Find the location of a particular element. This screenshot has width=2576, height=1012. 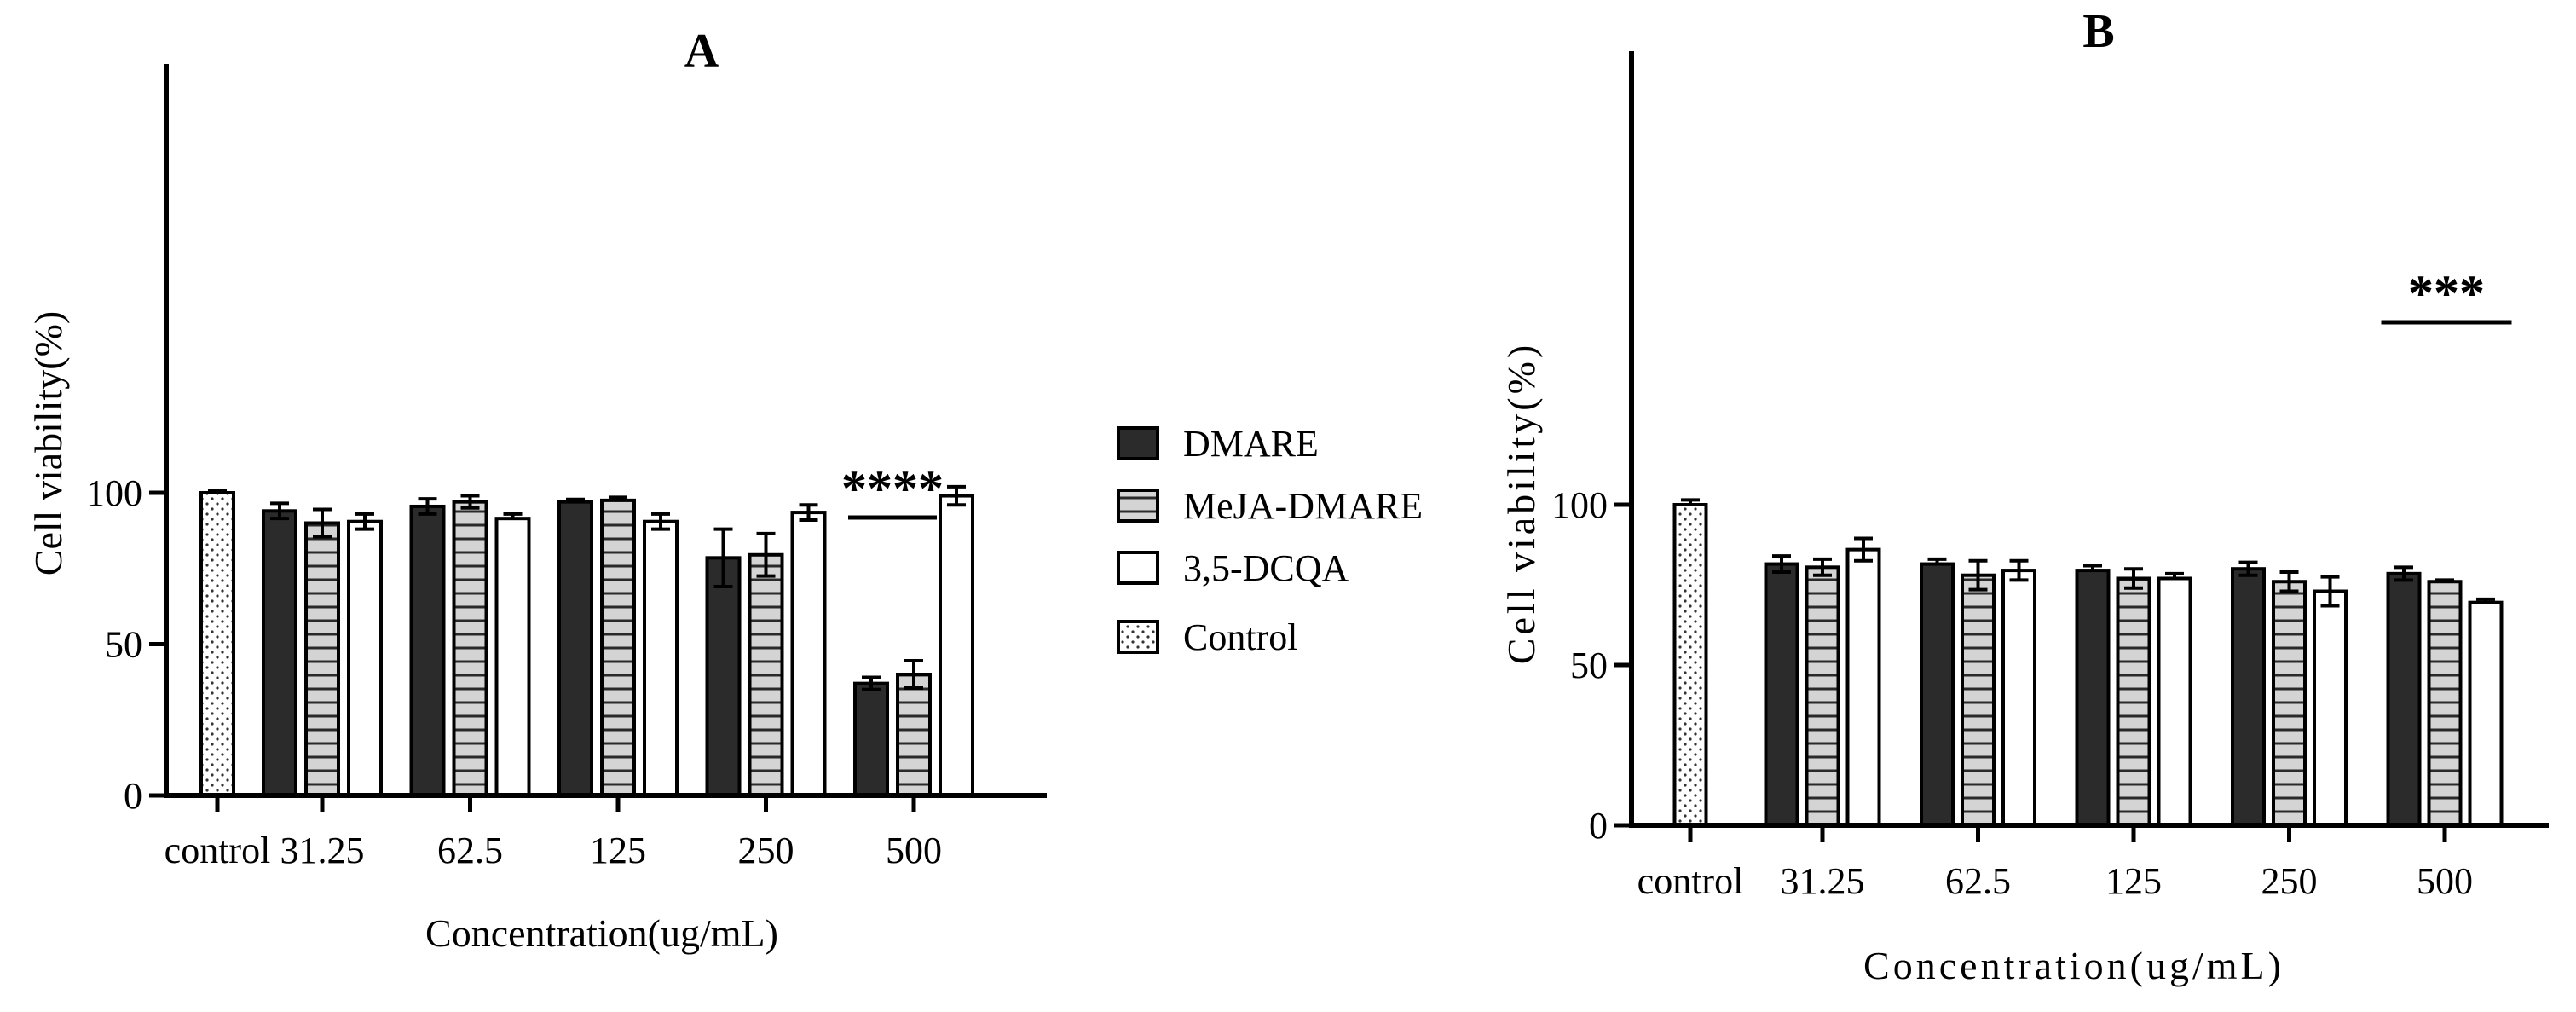

chart-b-y-axis-title: Cell viability(%) is located at coordinates (1521, 503).